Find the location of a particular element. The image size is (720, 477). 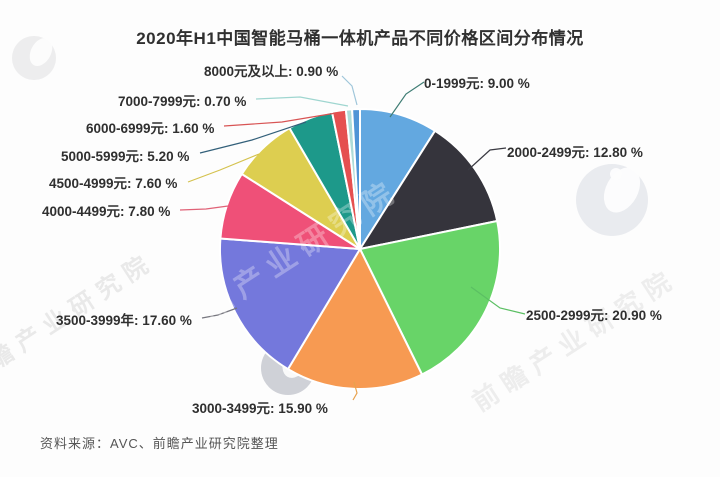

pie-slice-2500-2999元 is located at coordinates (430, 298).